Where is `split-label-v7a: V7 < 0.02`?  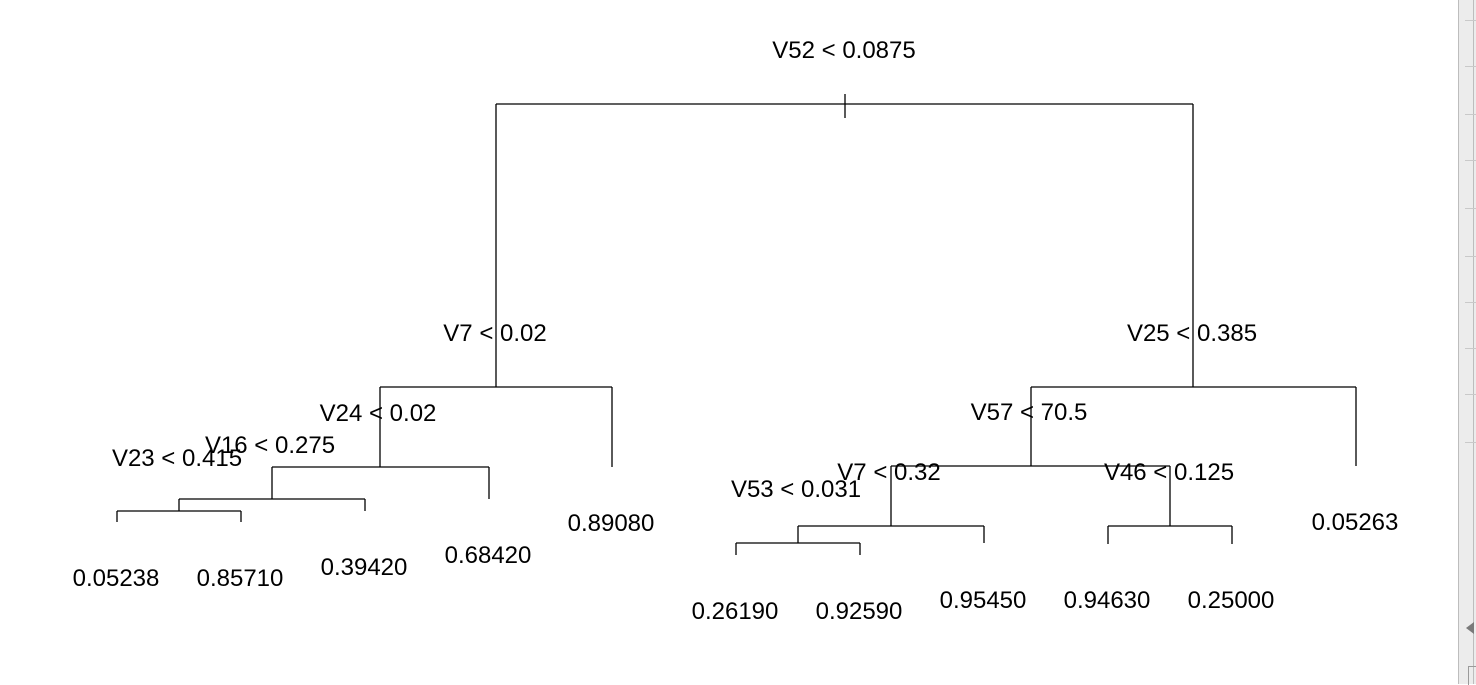
split-label-v7a: V7 < 0.02 is located at coordinates (495, 333).